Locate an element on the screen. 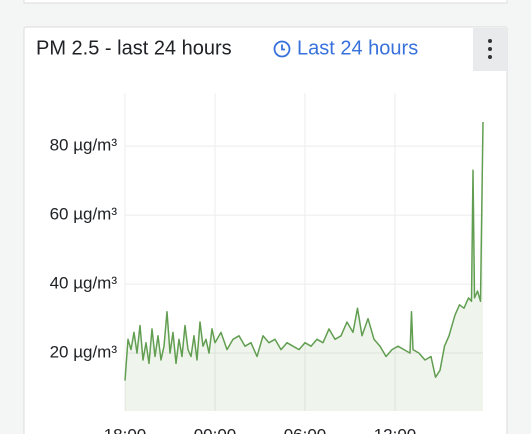 The image size is (531, 434). y-tick-label: 40 µg/m³ is located at coordinates (84, 283).